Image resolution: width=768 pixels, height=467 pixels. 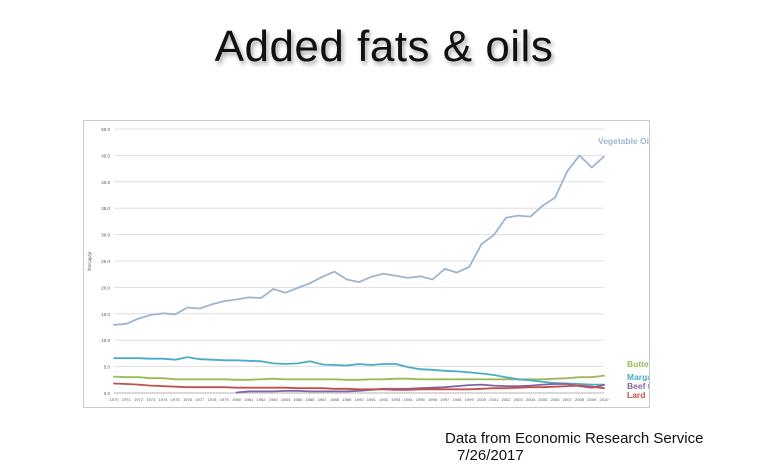 I want to click on y-tick-label: 20.0, so click(x=105, y=287).